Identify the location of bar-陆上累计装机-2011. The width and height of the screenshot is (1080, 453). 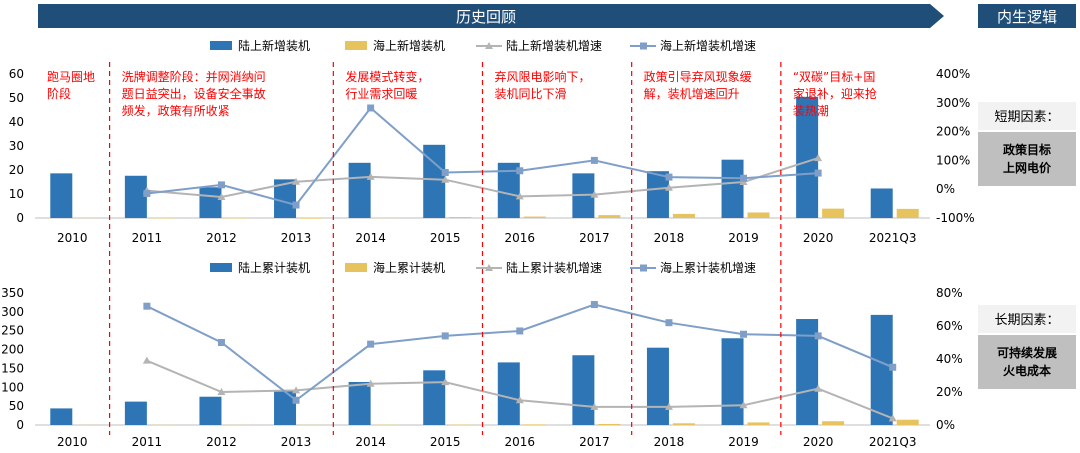
(135, 413).